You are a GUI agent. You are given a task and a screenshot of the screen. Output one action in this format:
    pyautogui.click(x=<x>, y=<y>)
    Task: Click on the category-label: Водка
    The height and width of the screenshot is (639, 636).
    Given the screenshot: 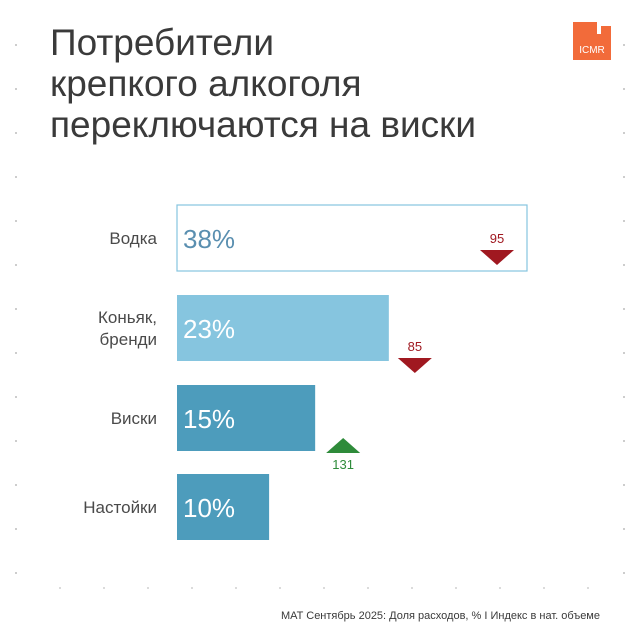 What is the action you would take?
    pyautogui.click(x=133, y=238)
    